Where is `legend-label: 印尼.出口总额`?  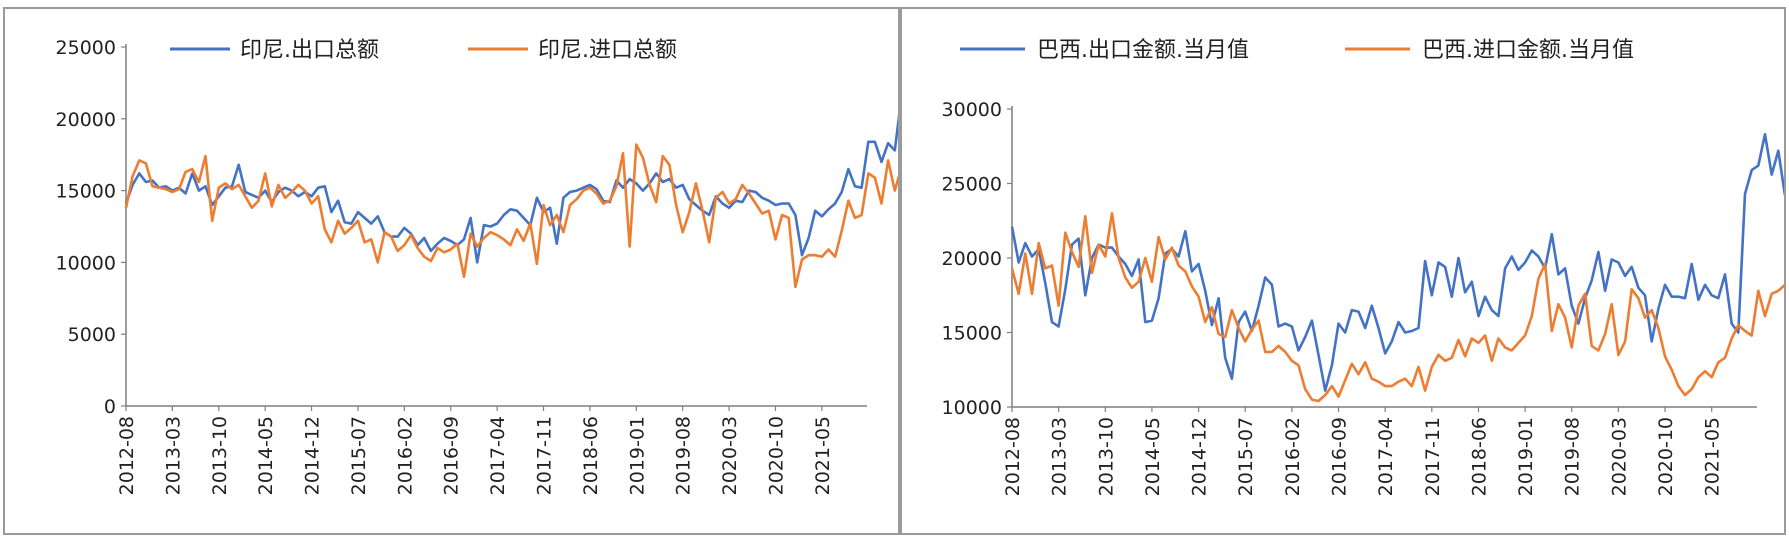 legend-label: 印尼.出口总额 is located at coordinates (309, 50).